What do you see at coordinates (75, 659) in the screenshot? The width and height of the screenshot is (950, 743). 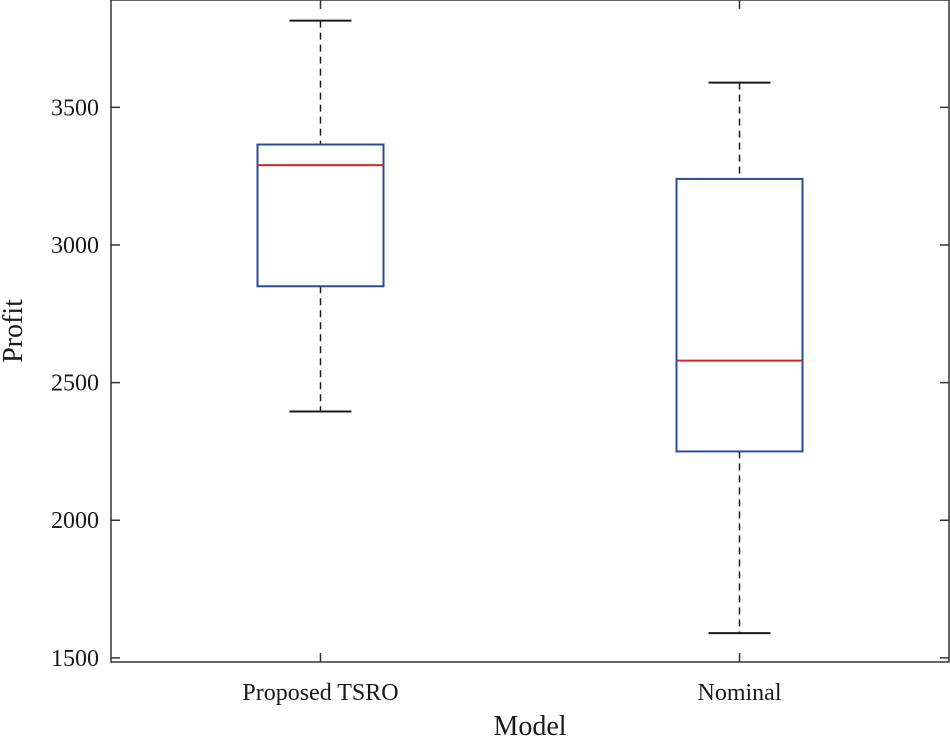 I see `y-tick-label: 1500` at bounding box center [75, 659].